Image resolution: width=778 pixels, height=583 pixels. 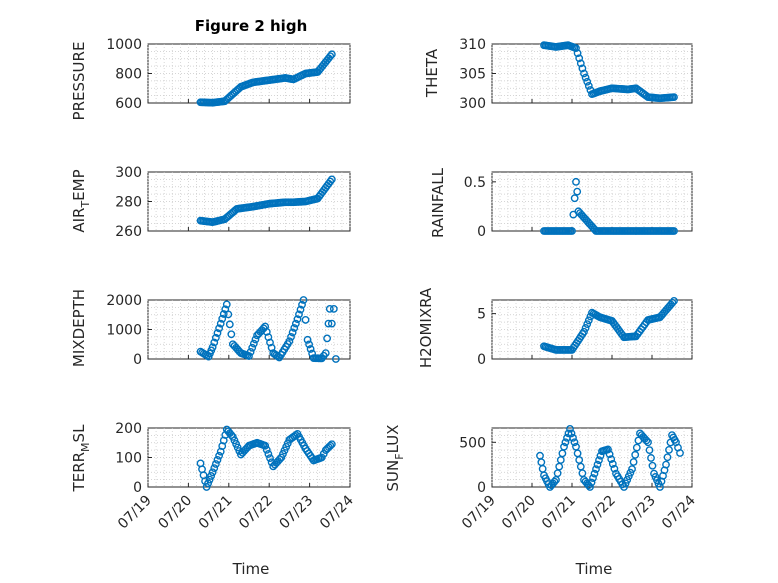 What do you see at coordinates (128, 232) in the screenshot?
I see `y-tick-label: 260` at bounding box center [128, 232].